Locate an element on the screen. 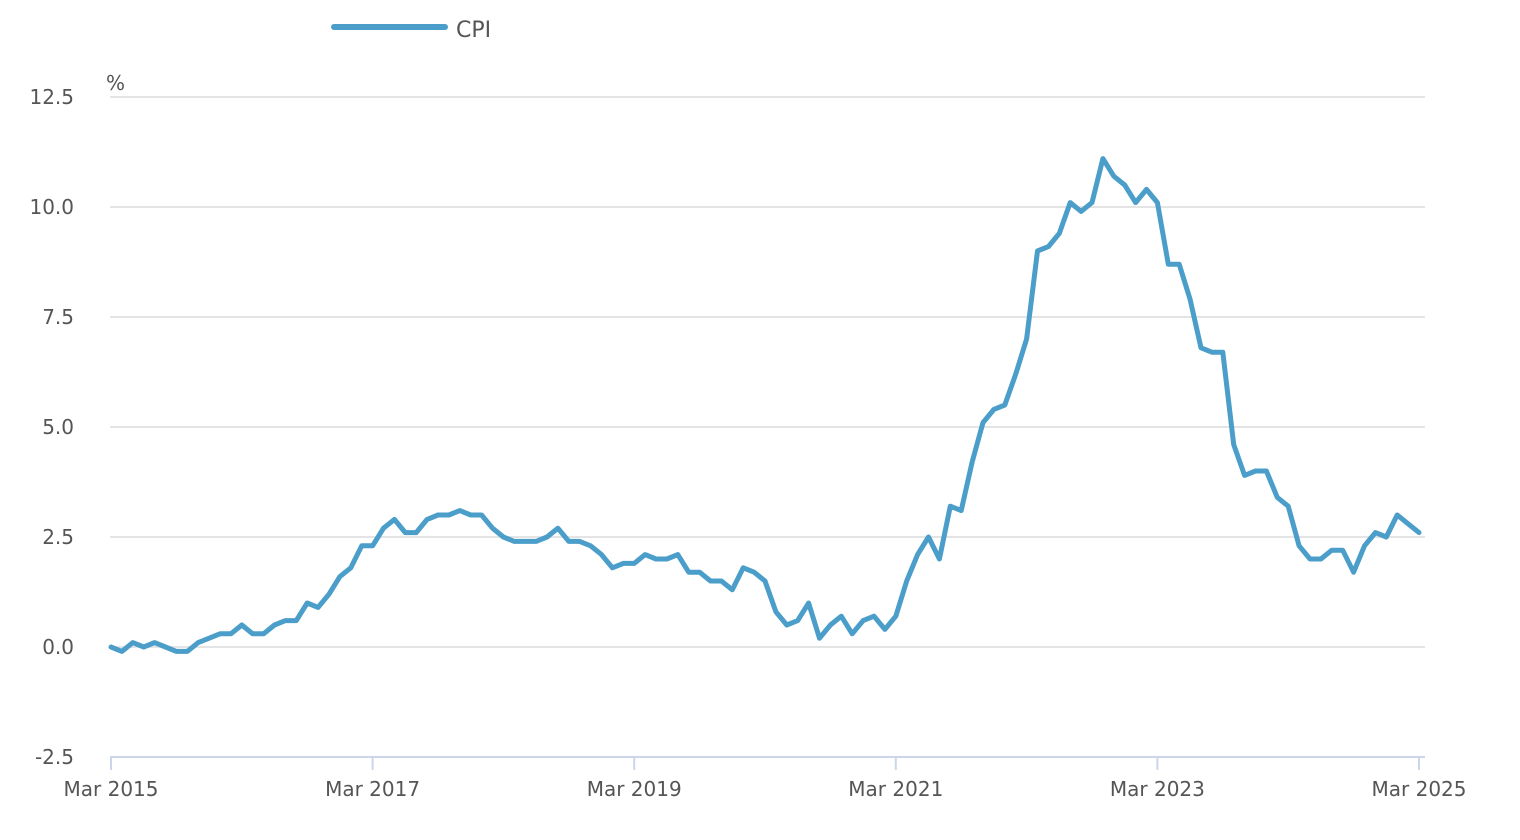  x-tick-label: Mar 2021 is located at coordinates (895, 789).